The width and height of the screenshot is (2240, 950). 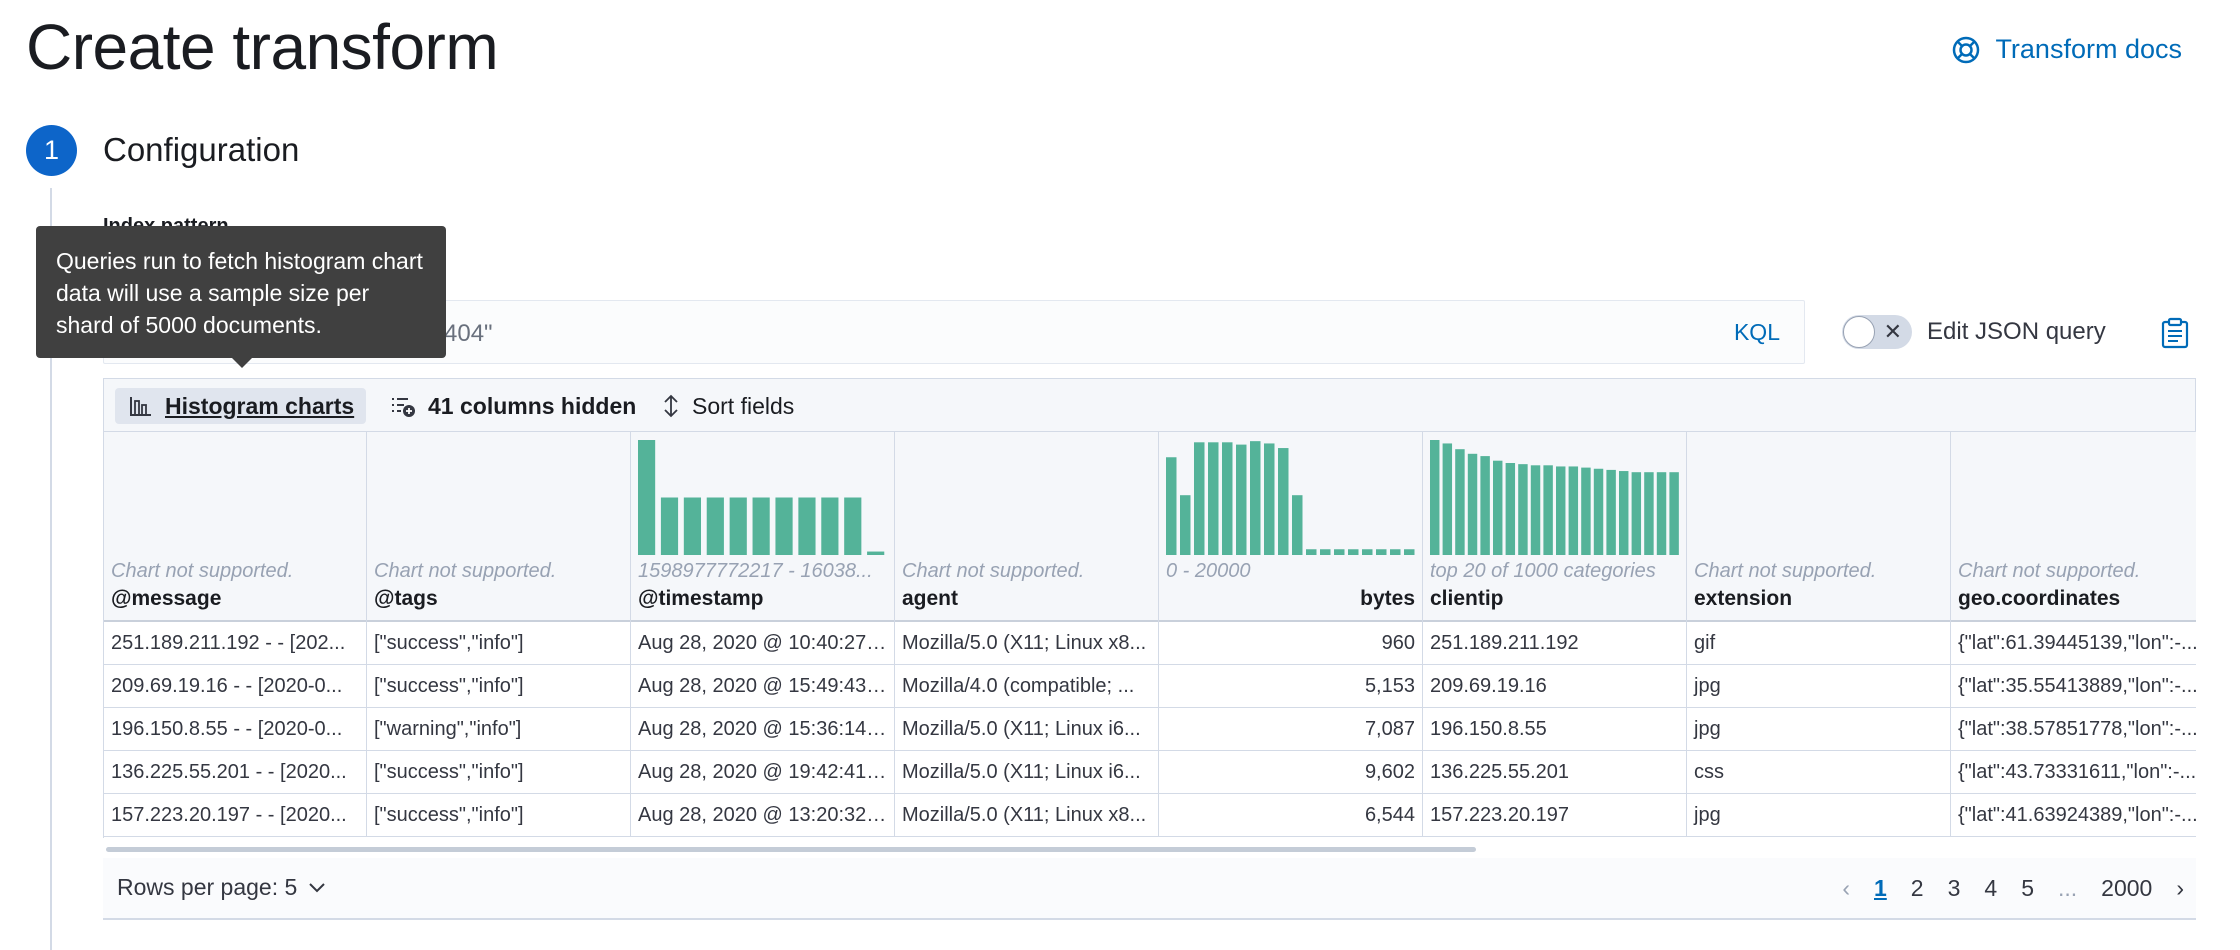 I want to click on column-header-extension: Chart not supported. extension, so click(x=1819, y=527).